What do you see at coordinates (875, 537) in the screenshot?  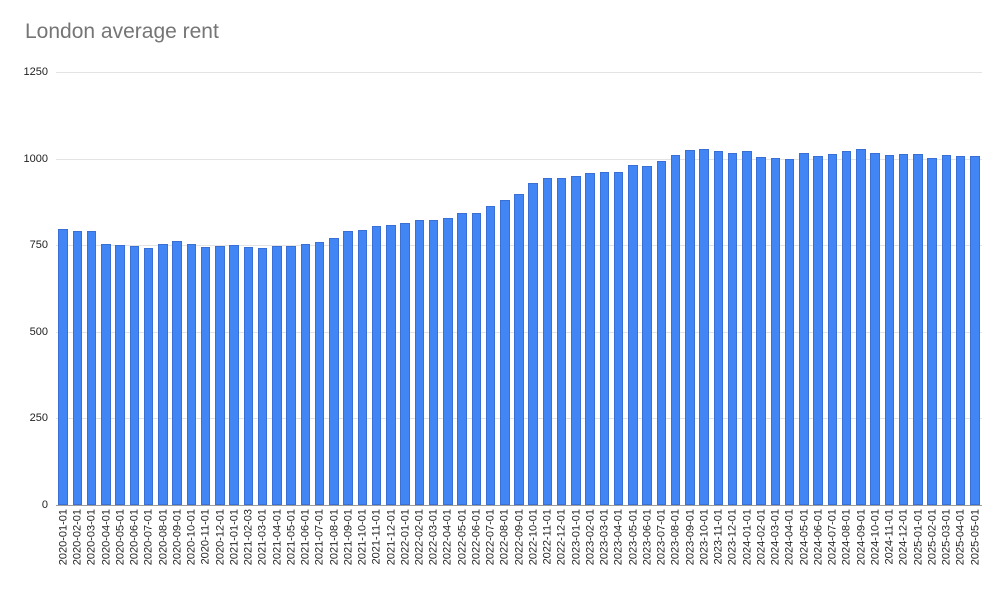 I see `x-tick-text: 2024-10-01` at bounding box center [875, 537].